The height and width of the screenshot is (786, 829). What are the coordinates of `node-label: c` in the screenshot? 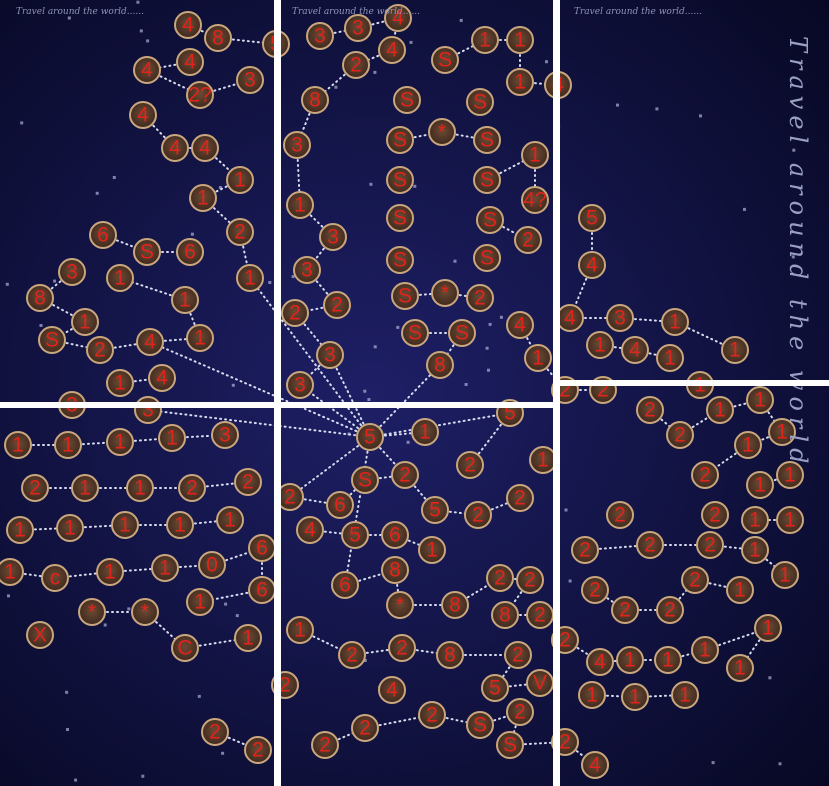 It's located at (55, 578).